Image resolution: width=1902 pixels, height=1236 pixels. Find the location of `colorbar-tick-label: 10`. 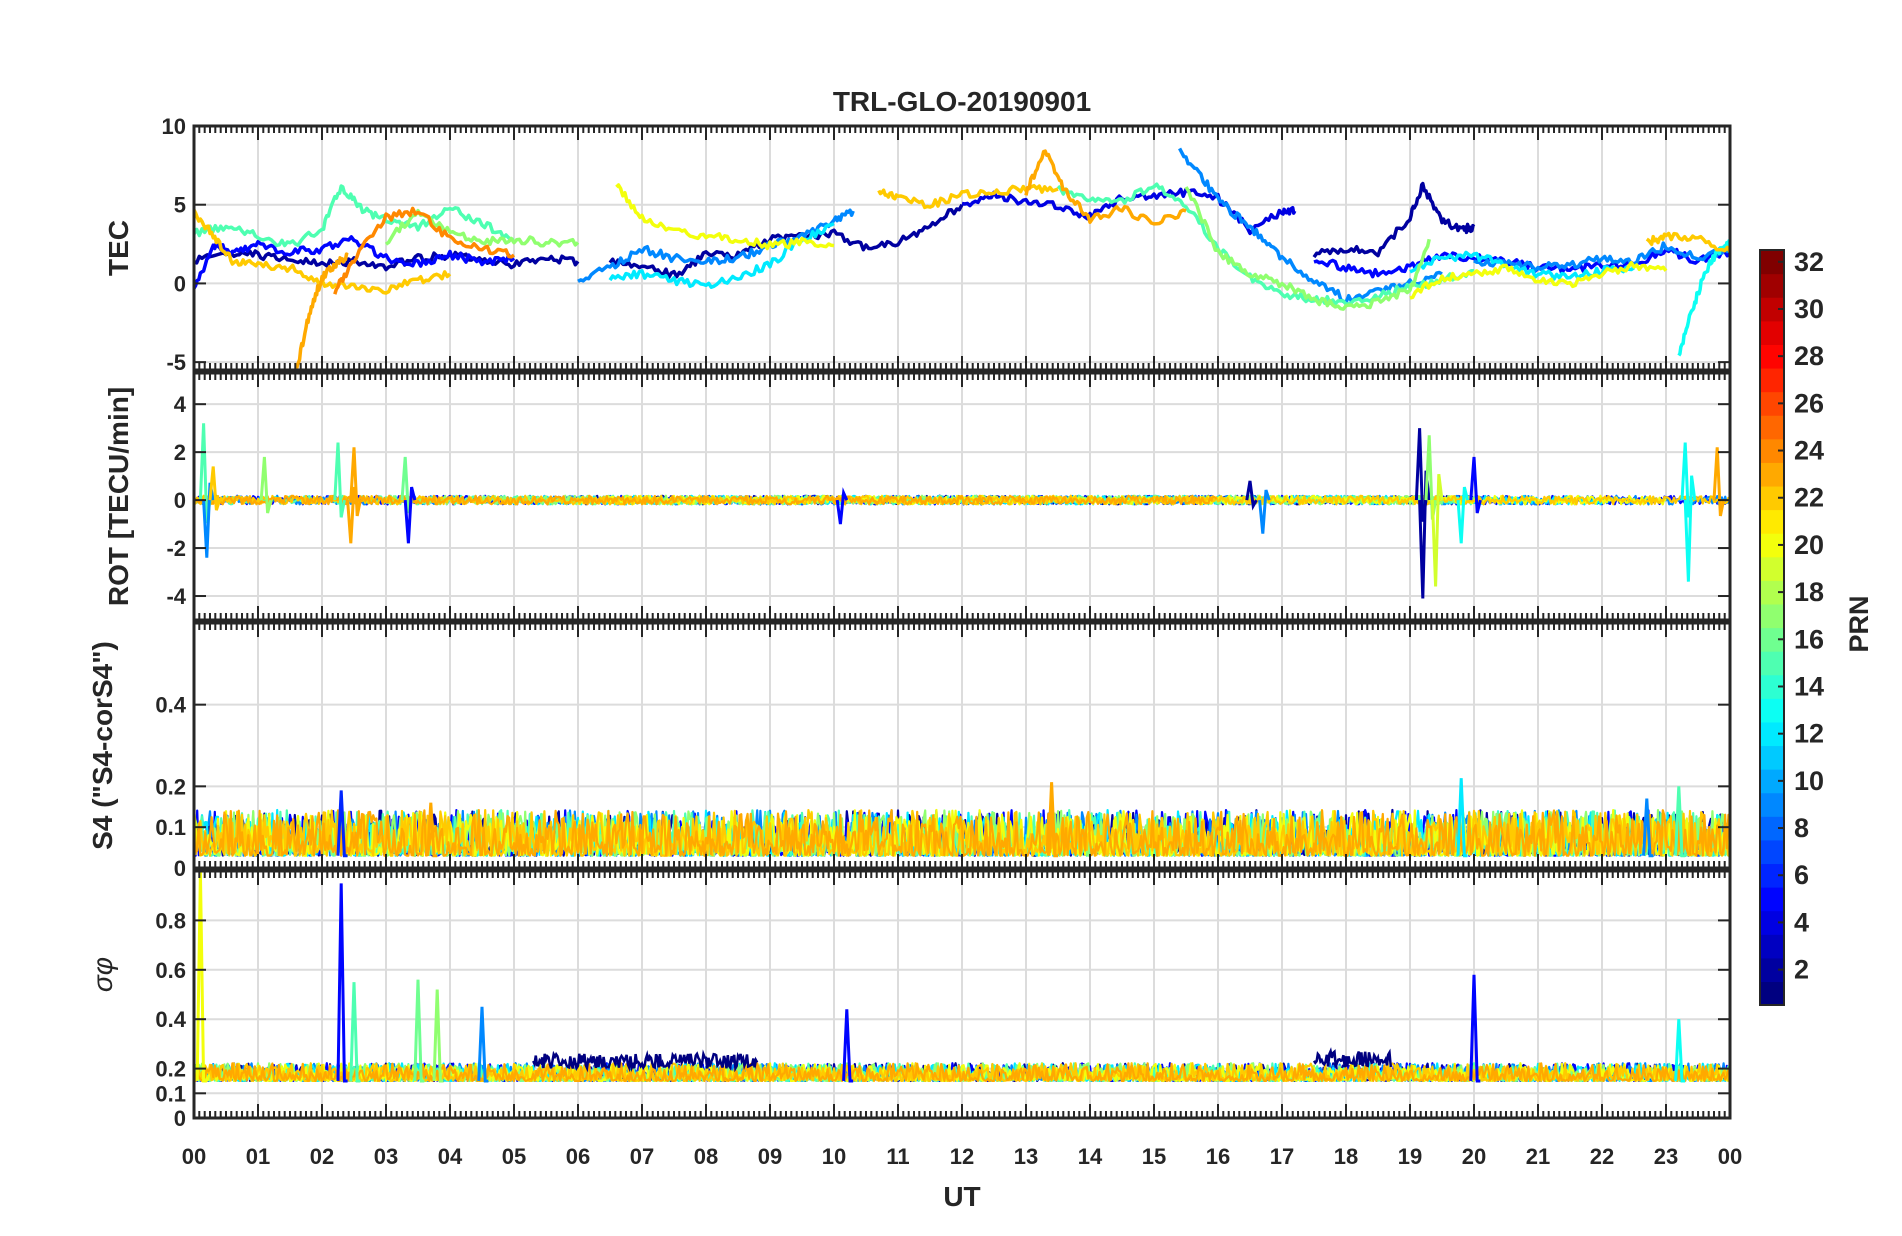

colorbar-tick-label: 10 is located at coordinates (1809, 781).